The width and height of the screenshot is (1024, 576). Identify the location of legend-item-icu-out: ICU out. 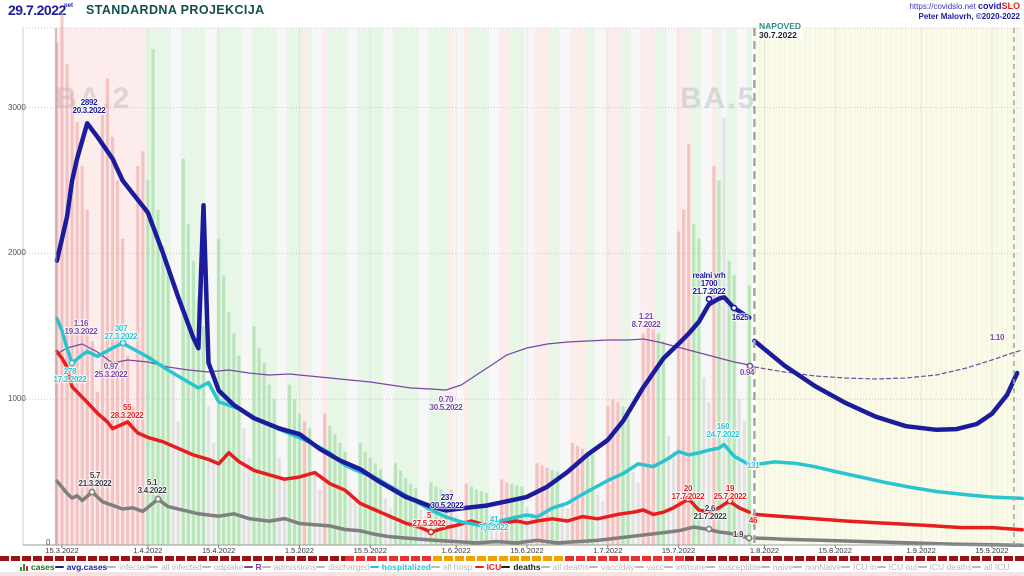
(897, 567).